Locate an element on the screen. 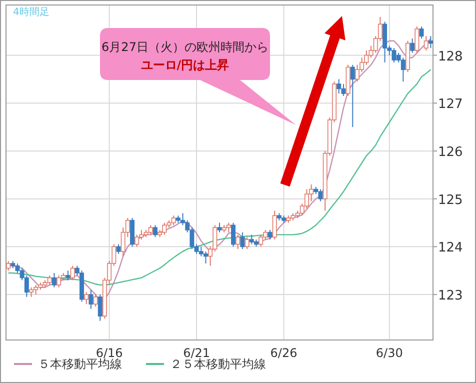 This screenshot has width=476, height=383. y-tick-label: 125 is located at coordinates (450, 200).